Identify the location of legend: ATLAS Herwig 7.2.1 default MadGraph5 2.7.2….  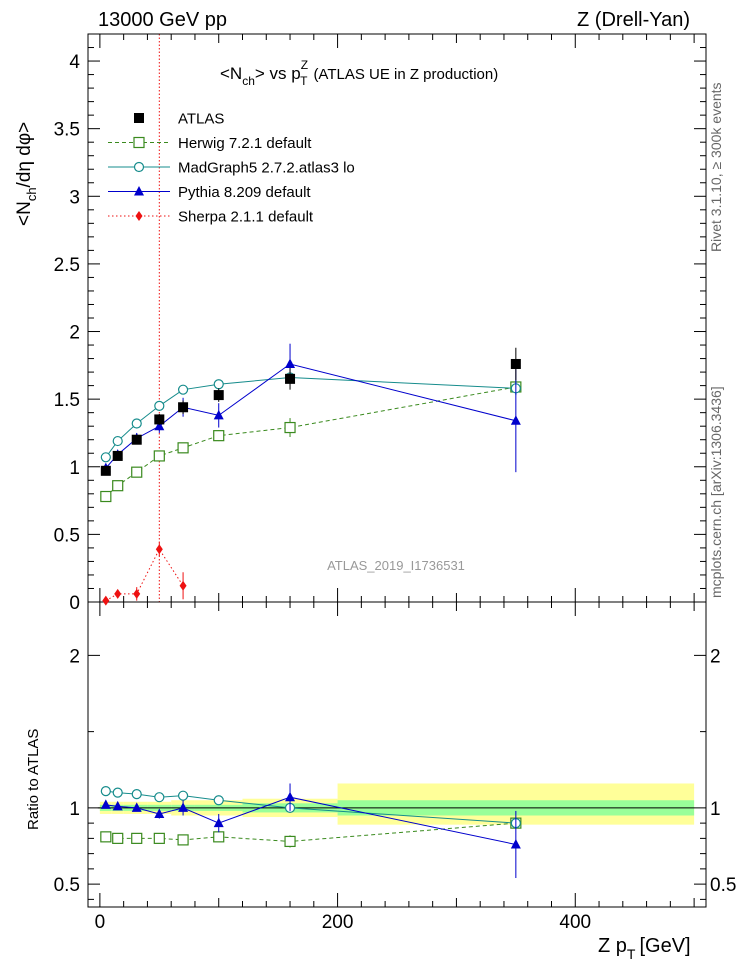
(231, 168).